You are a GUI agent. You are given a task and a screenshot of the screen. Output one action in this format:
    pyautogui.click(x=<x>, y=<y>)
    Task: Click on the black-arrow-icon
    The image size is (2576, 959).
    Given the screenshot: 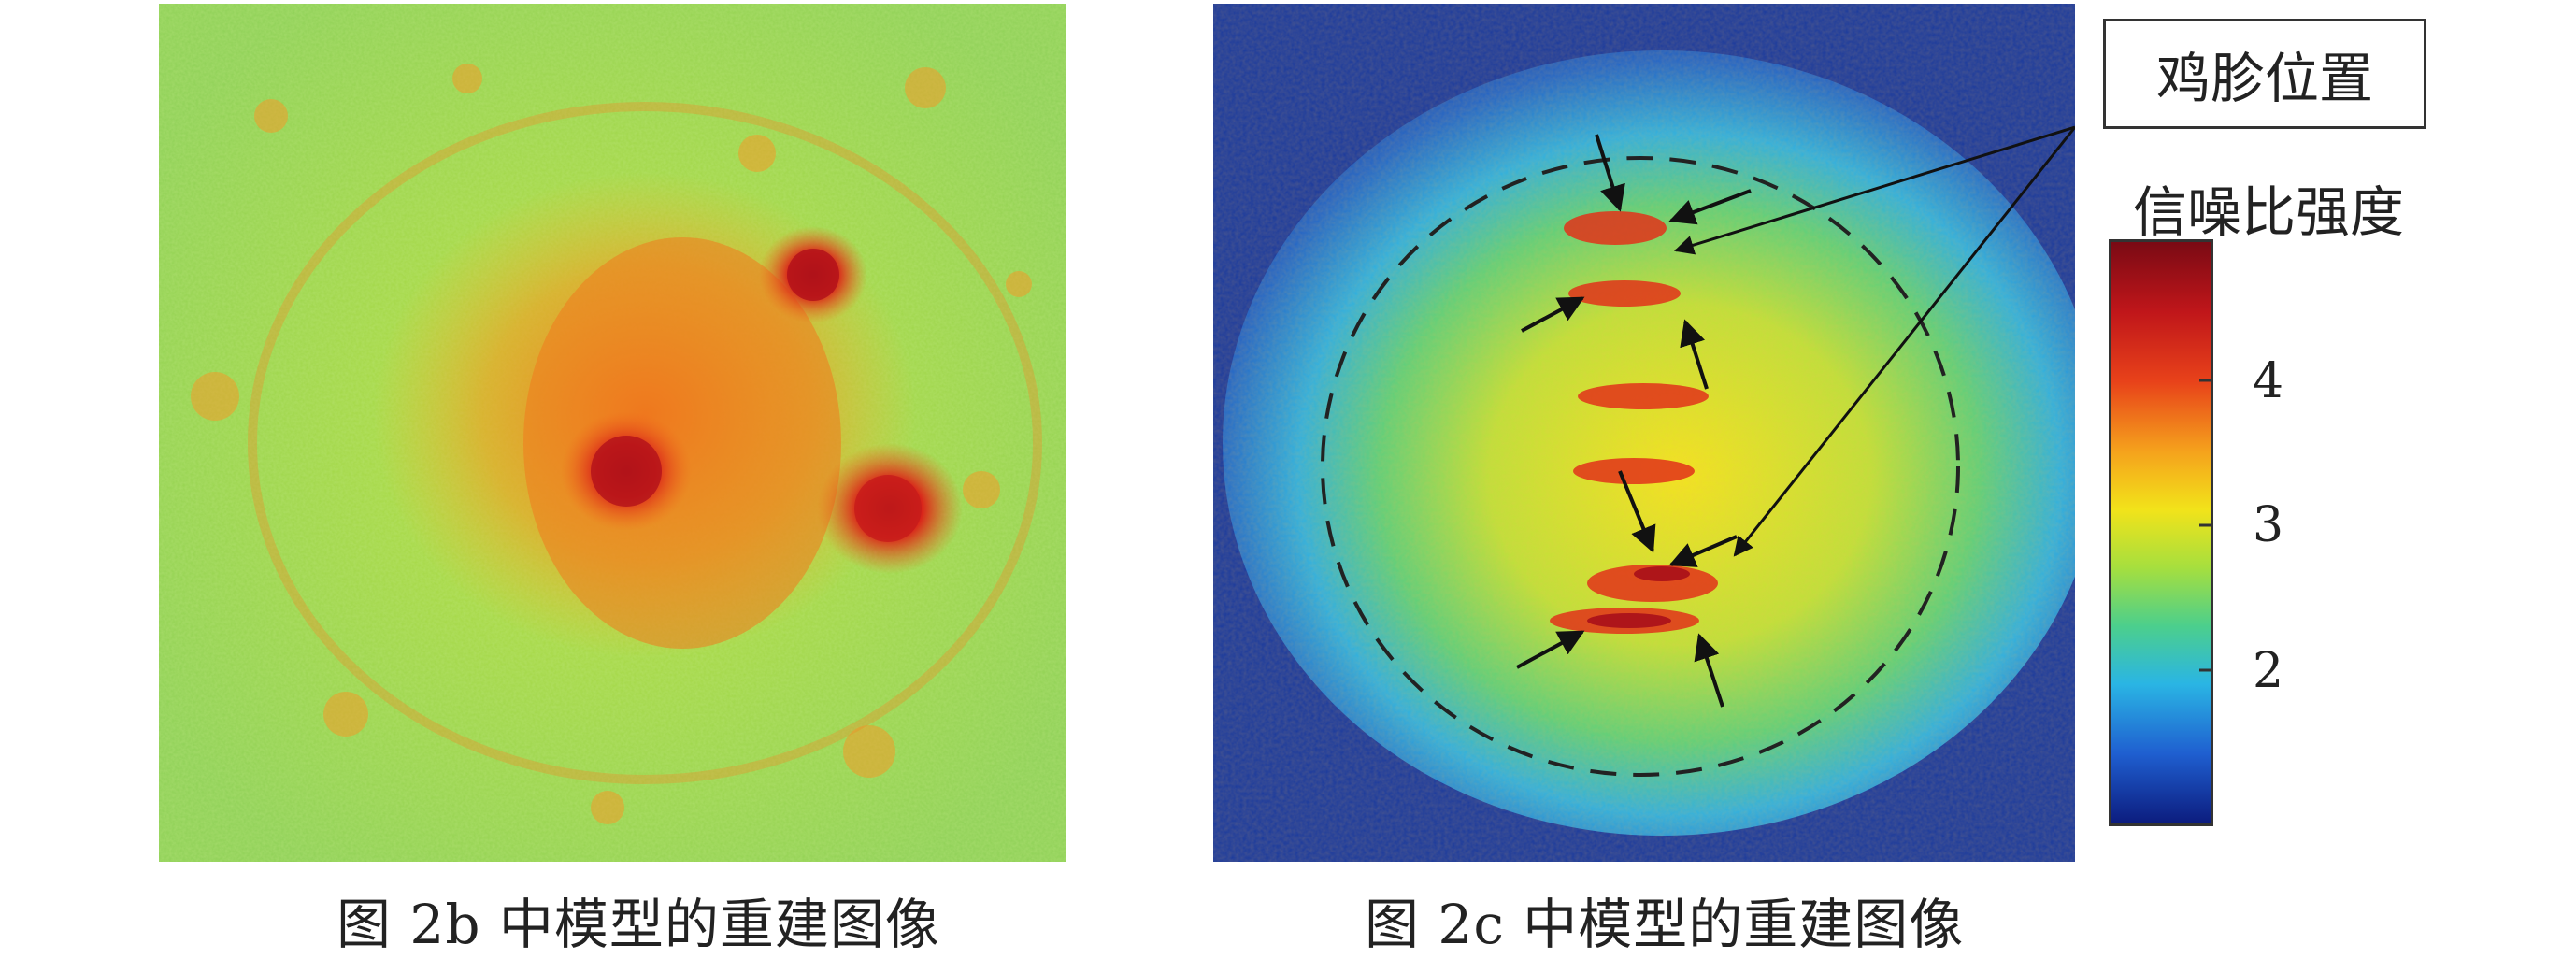 What is the action you would take?
    pyautogui.click(x=1634, y=421)
    